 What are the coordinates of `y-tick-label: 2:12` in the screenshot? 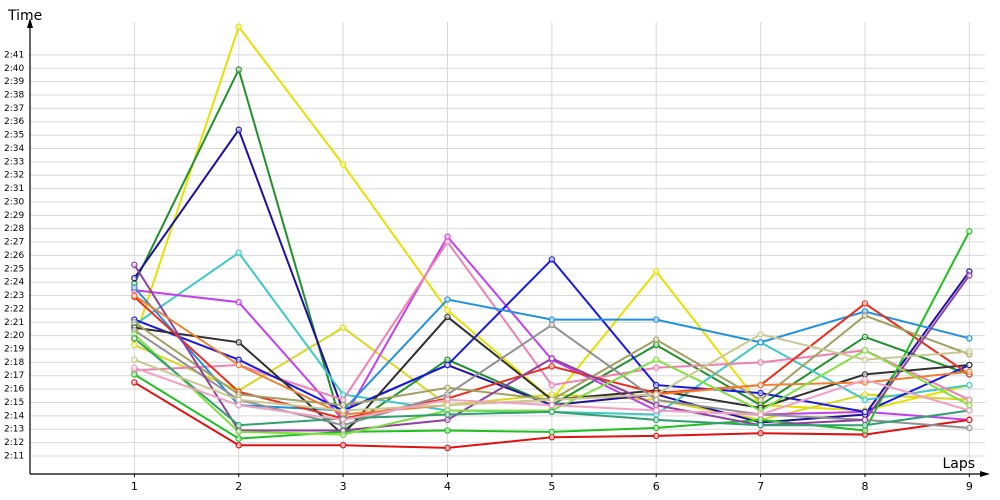 It's located at (14, 443).